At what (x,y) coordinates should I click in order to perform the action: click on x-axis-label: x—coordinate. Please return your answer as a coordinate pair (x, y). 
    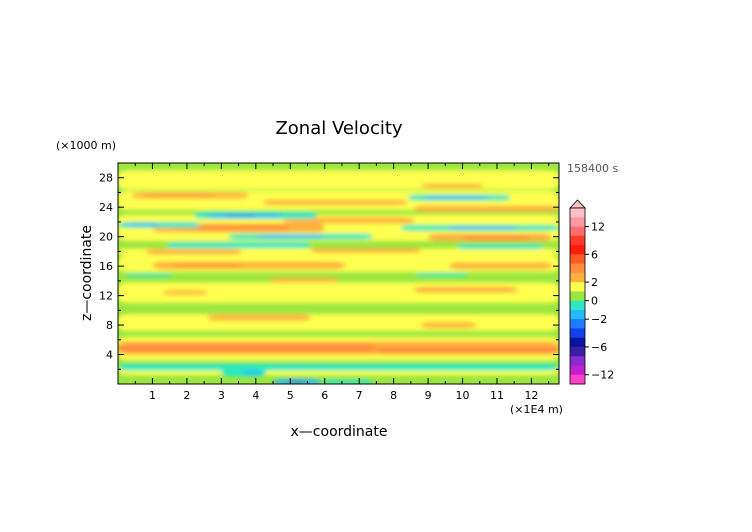
    Looking at the image, I should click on (339, 432).